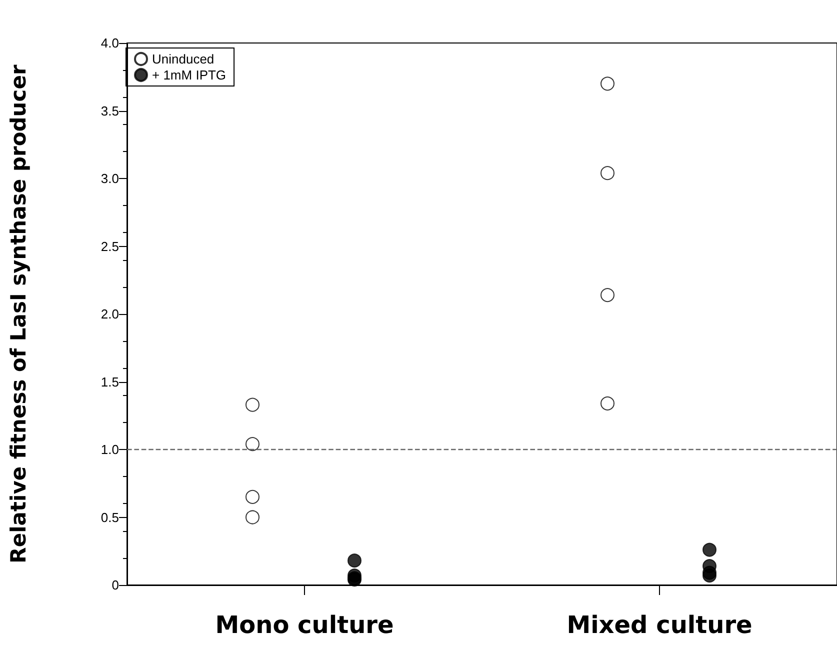 This screenshot has height=653, width=837. Describe the element at coordinates (18, 314) in the screenshot. I see `y-axis-title: Relative fitness of LasI synthase producer` at that location.